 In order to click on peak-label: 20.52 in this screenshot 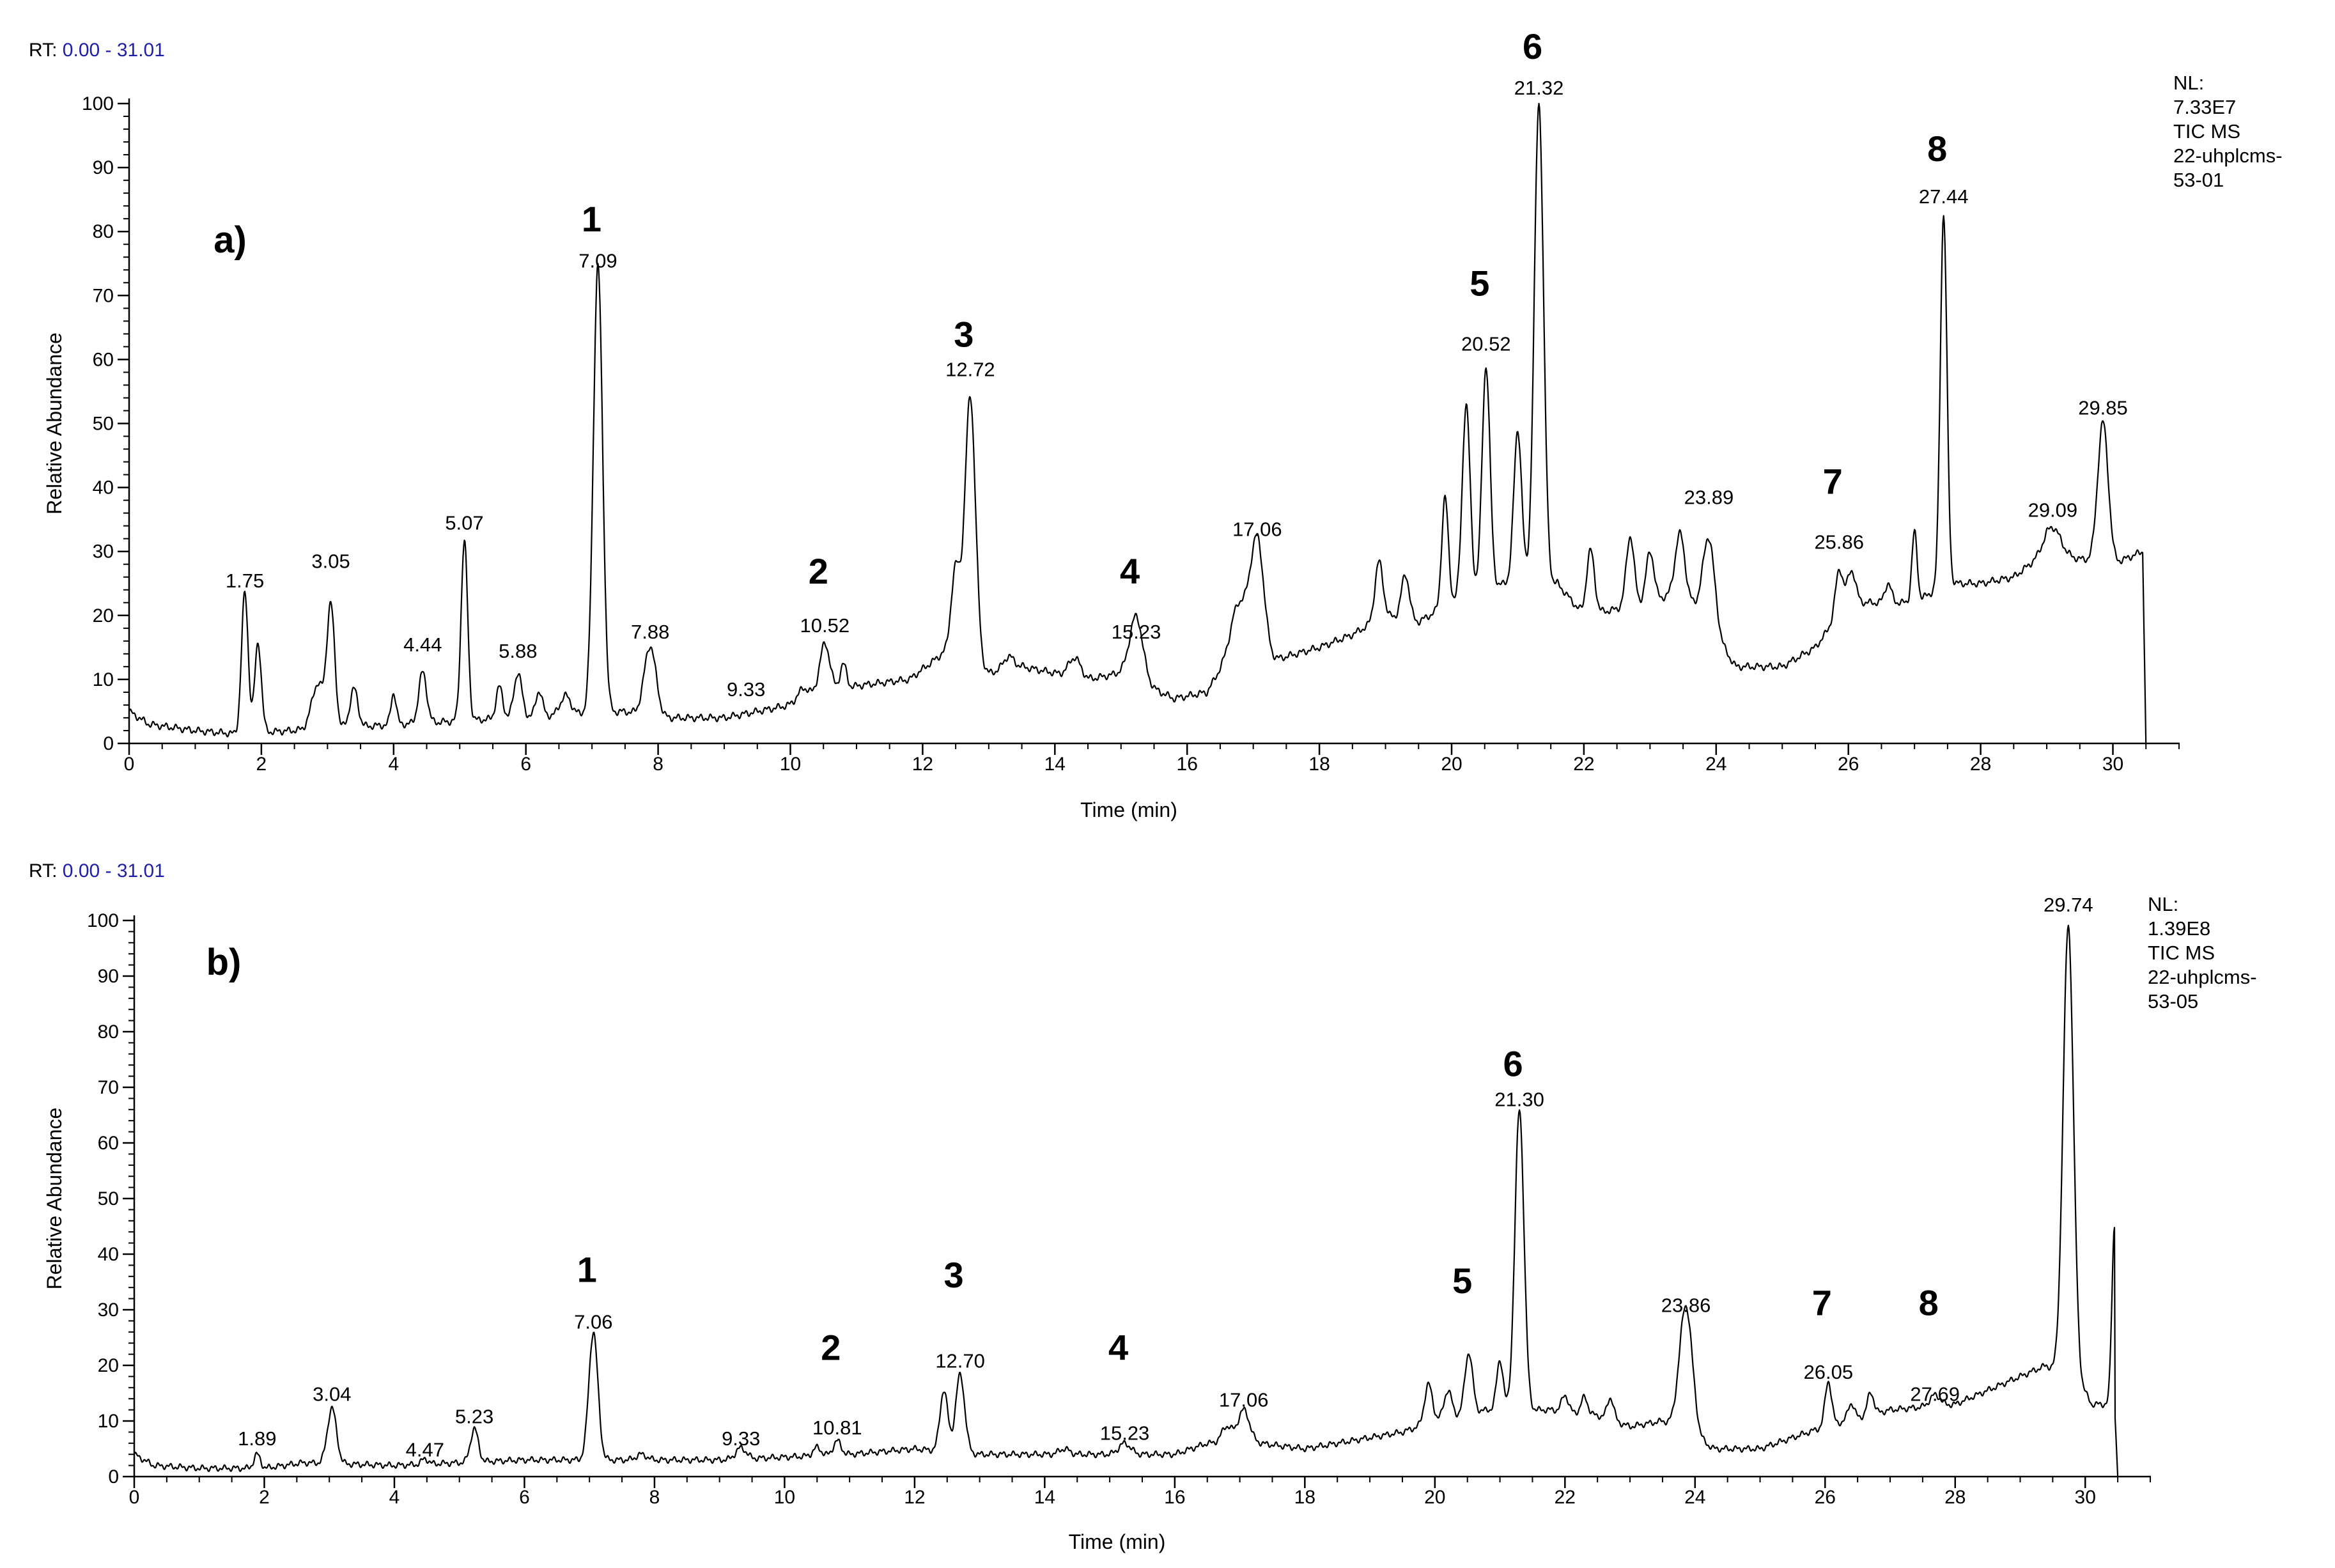, I will do `click(1486, 343)`.